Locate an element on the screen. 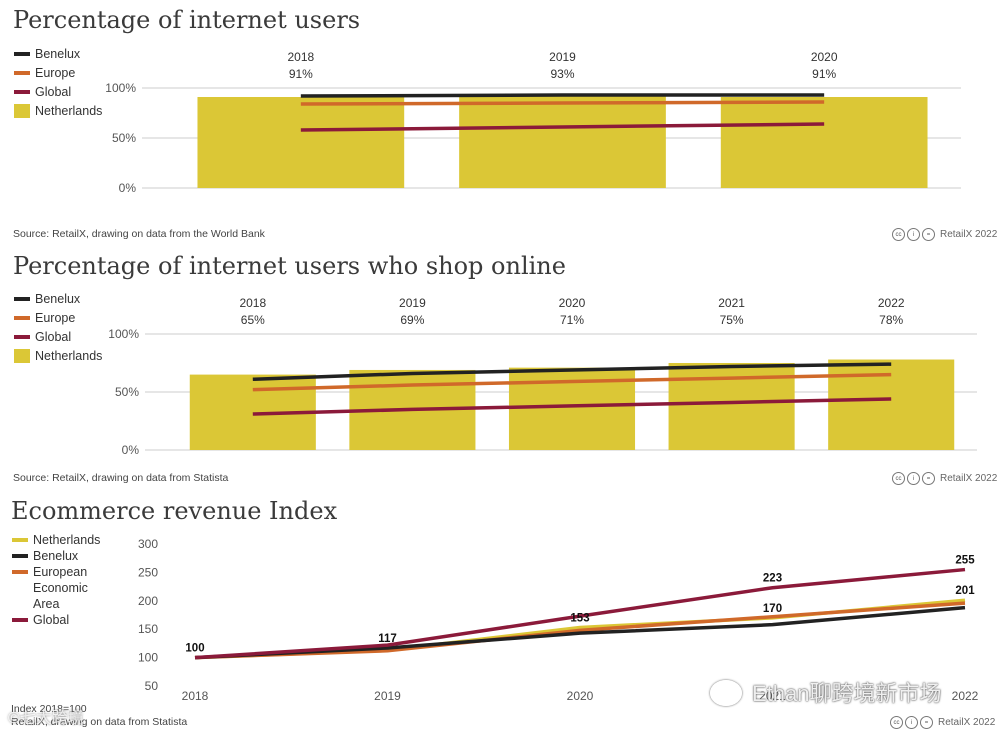 The image size is (1003, 735). x-tick-label: 2019 is located at coordinates (387, 696).